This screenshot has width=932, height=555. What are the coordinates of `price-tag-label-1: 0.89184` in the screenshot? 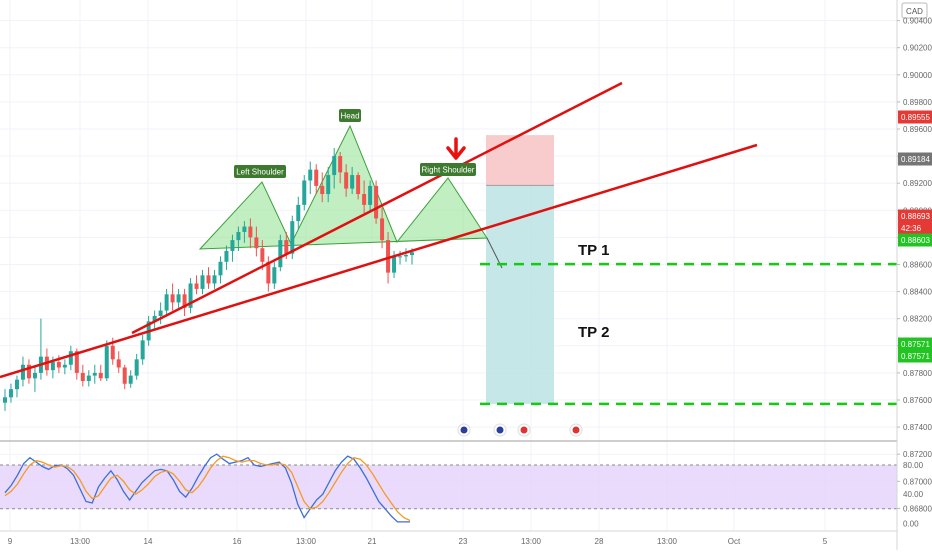 It's located at (915, 159).